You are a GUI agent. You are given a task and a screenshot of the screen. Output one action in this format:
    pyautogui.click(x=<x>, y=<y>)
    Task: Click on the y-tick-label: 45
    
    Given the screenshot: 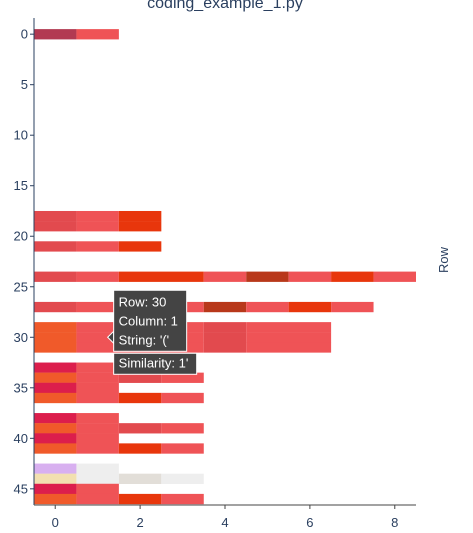 What is the action you would take?
    pyautogui.click(x=21, y=488)
    